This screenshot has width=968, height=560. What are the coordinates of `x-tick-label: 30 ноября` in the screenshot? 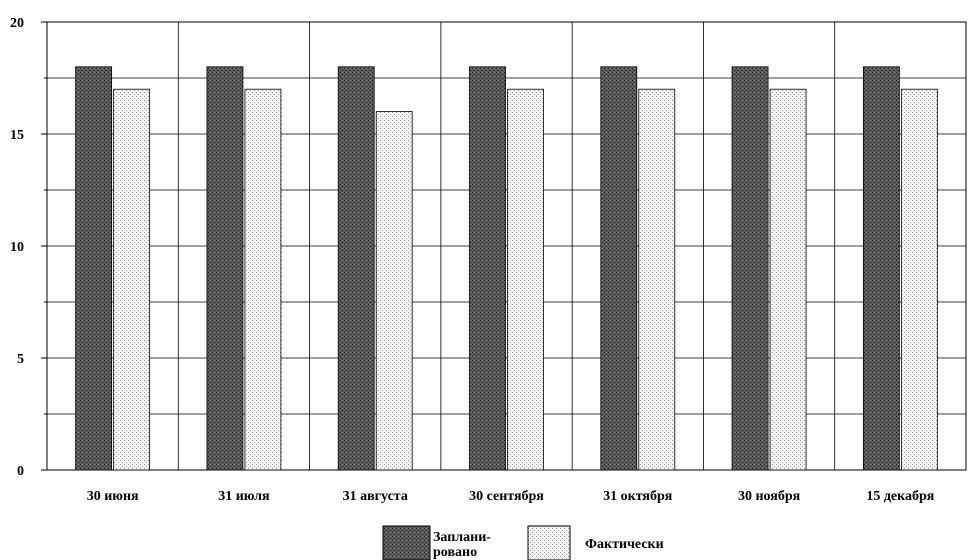 It's located at (769, 496).